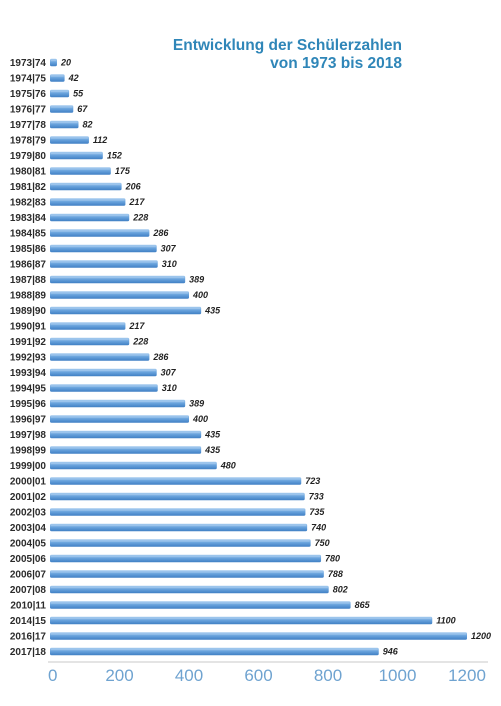  What do you see at coordinates (317, 512) in the screenshot?
I see `value-label: 735` at bounding box center [317, 512].